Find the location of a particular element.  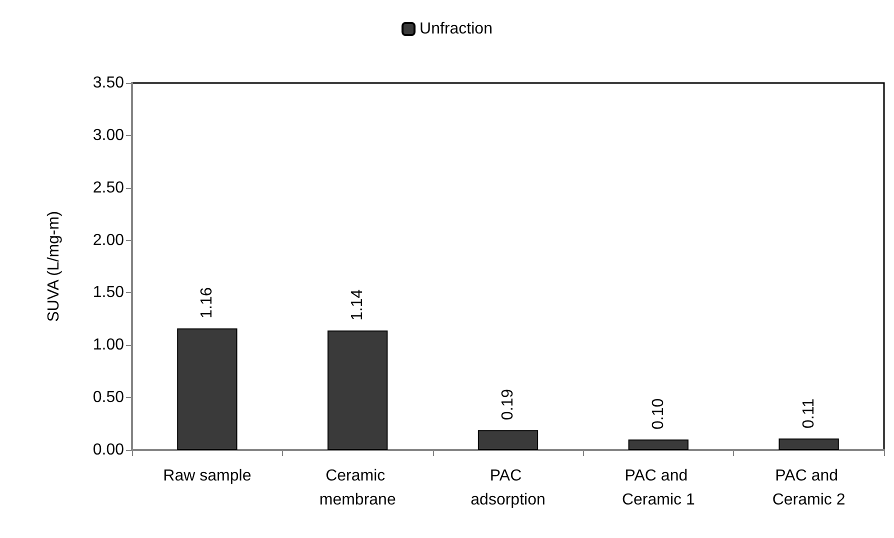

y-tick-label: 3.00 is located at coordinates (108, 135).